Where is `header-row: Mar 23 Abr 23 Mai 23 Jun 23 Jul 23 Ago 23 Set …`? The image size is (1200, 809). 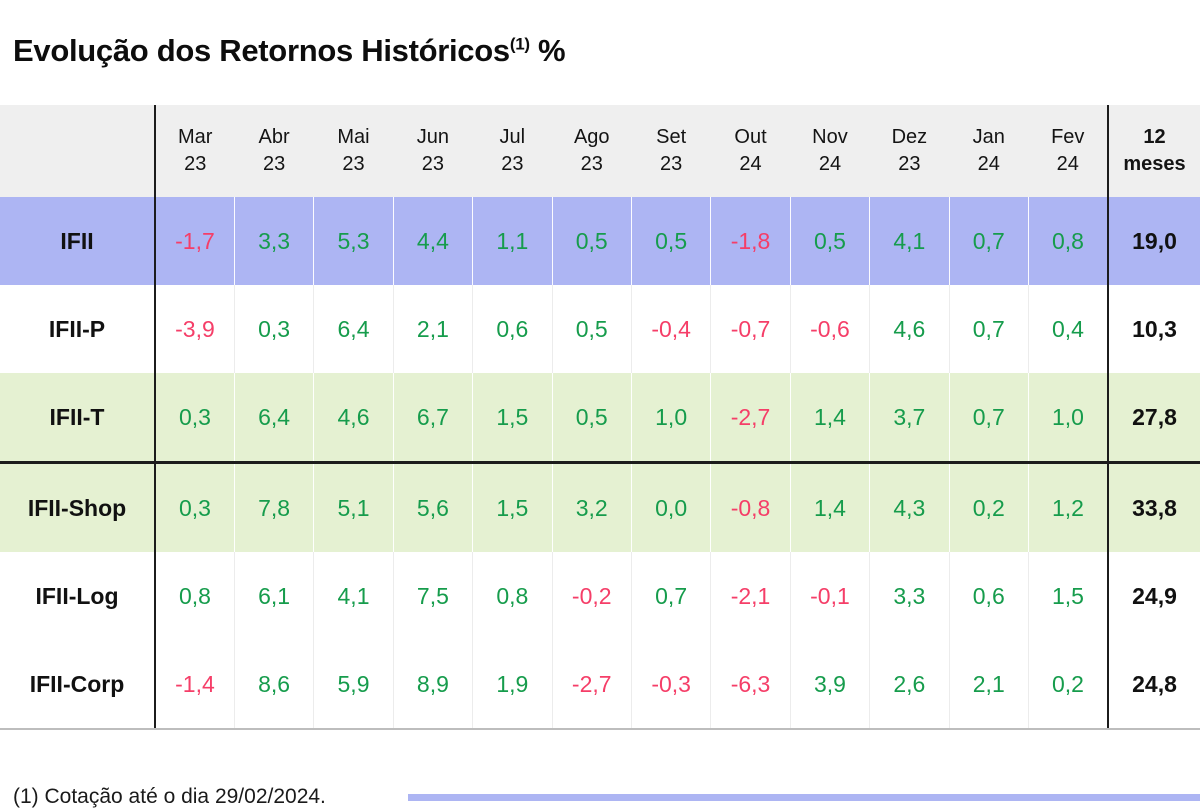 header-row: Mar 23 Abr 23 Mai 23 Jun 23 Jul 23 Ago 23 Set … is located at coordinates (600, 151).